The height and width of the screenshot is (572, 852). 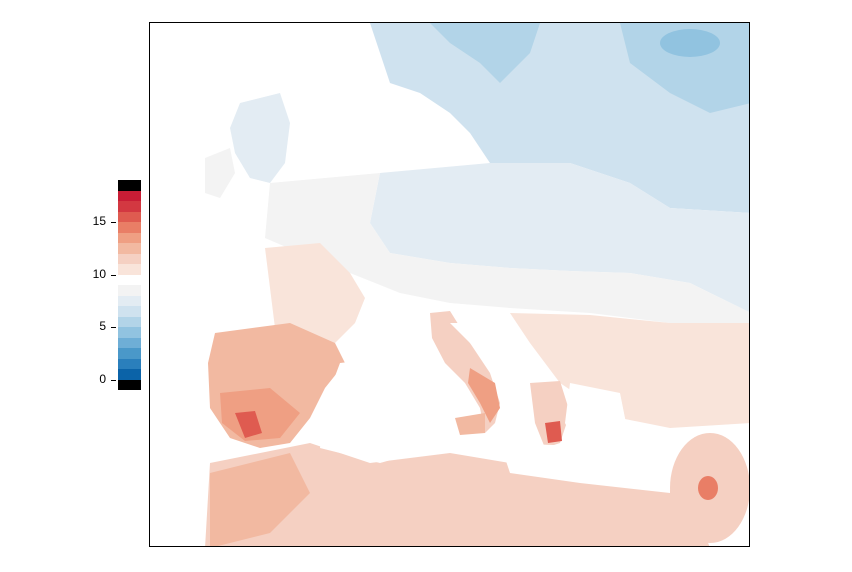 What do you see at coordinates (597, 418) in the screenshot?
I see `region-aegean-sea` at bounding box center [597, 418].